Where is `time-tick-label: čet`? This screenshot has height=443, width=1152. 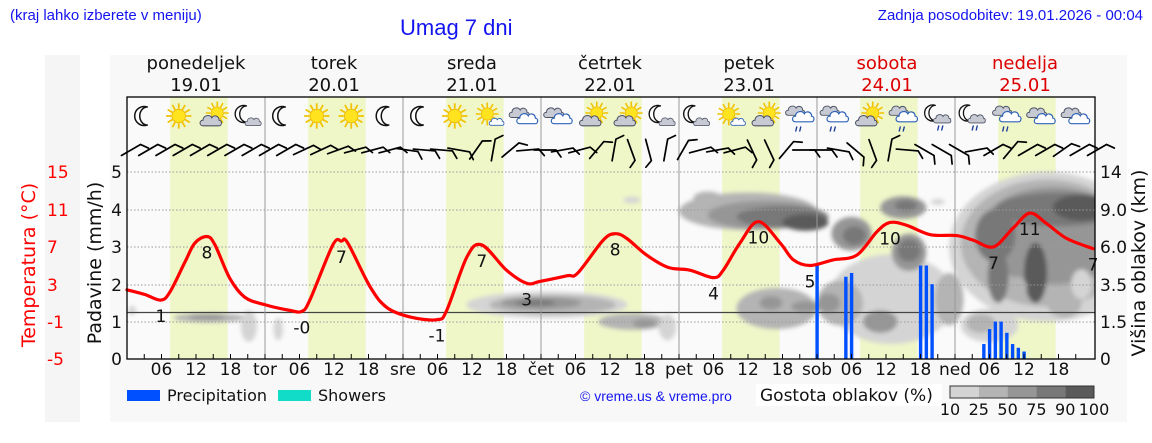
time-tick-label: čet is located at coordinates (541, 370).